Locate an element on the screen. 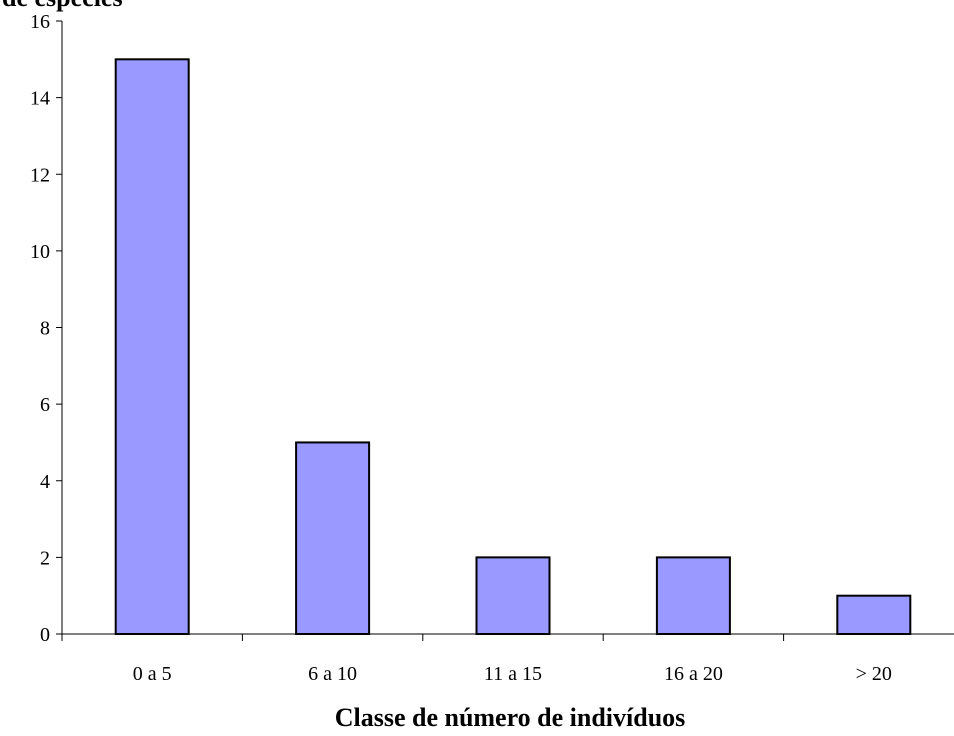 The width and height of the screenshot is (954, 736). y-axis-title-fragment: de espécies is located at coordinates (62, 6).